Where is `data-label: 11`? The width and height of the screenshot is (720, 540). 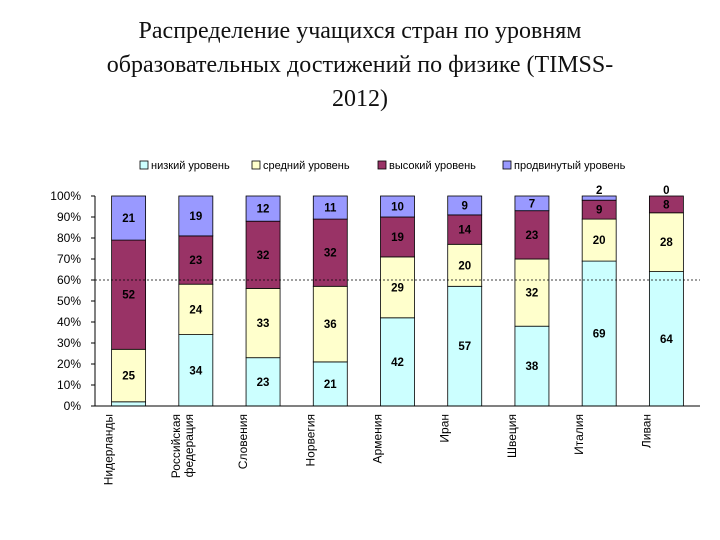
data-label: 11 is located at coordinates (330, 209).